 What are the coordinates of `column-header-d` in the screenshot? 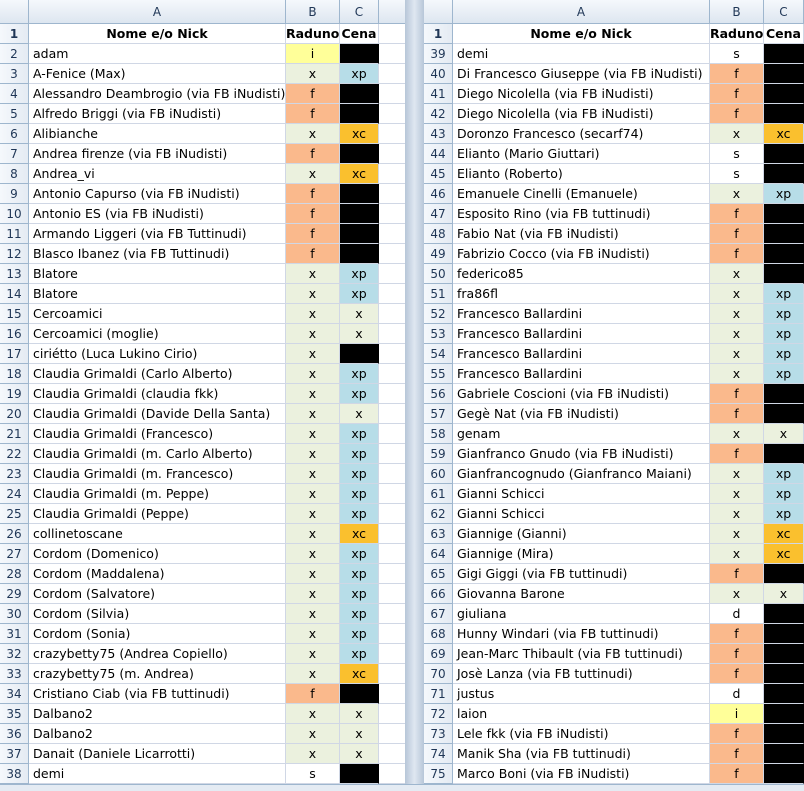 It's located at (392, 12).